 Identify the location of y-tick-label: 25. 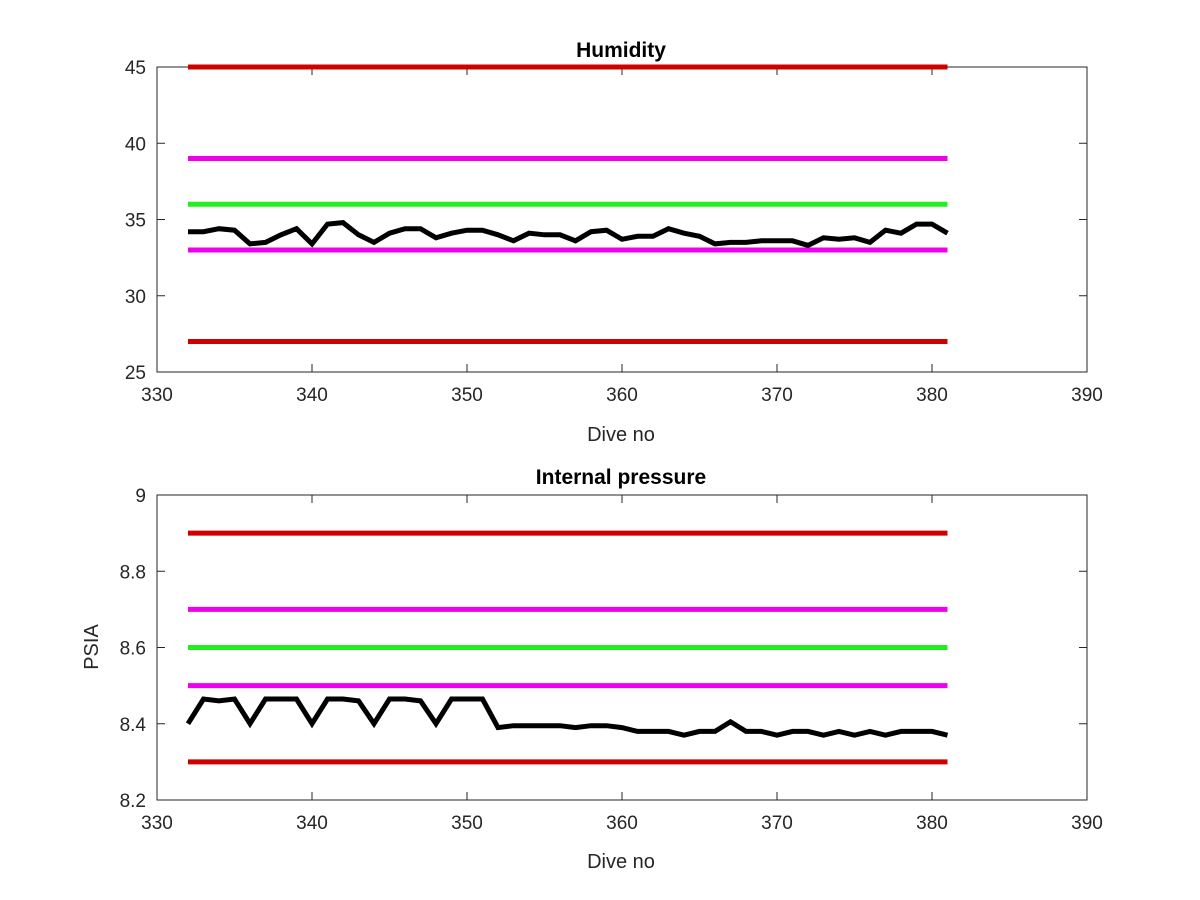
(135, 373).